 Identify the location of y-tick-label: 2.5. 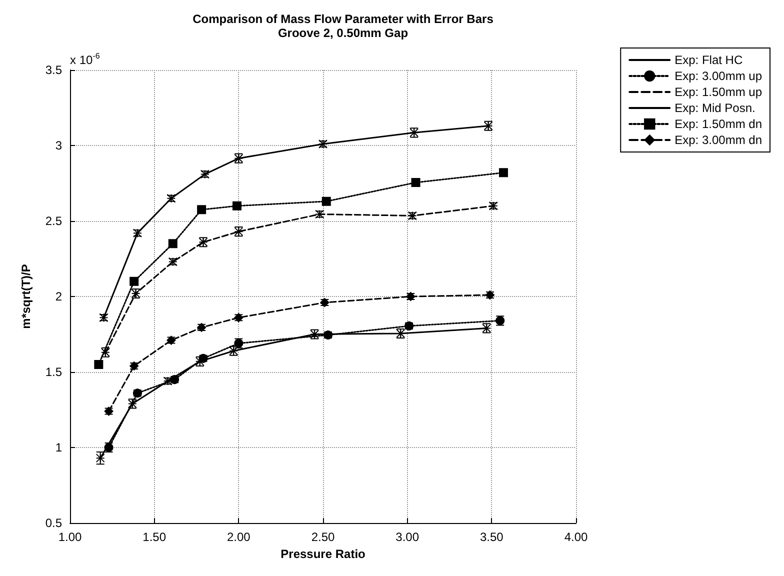
(53, 221).